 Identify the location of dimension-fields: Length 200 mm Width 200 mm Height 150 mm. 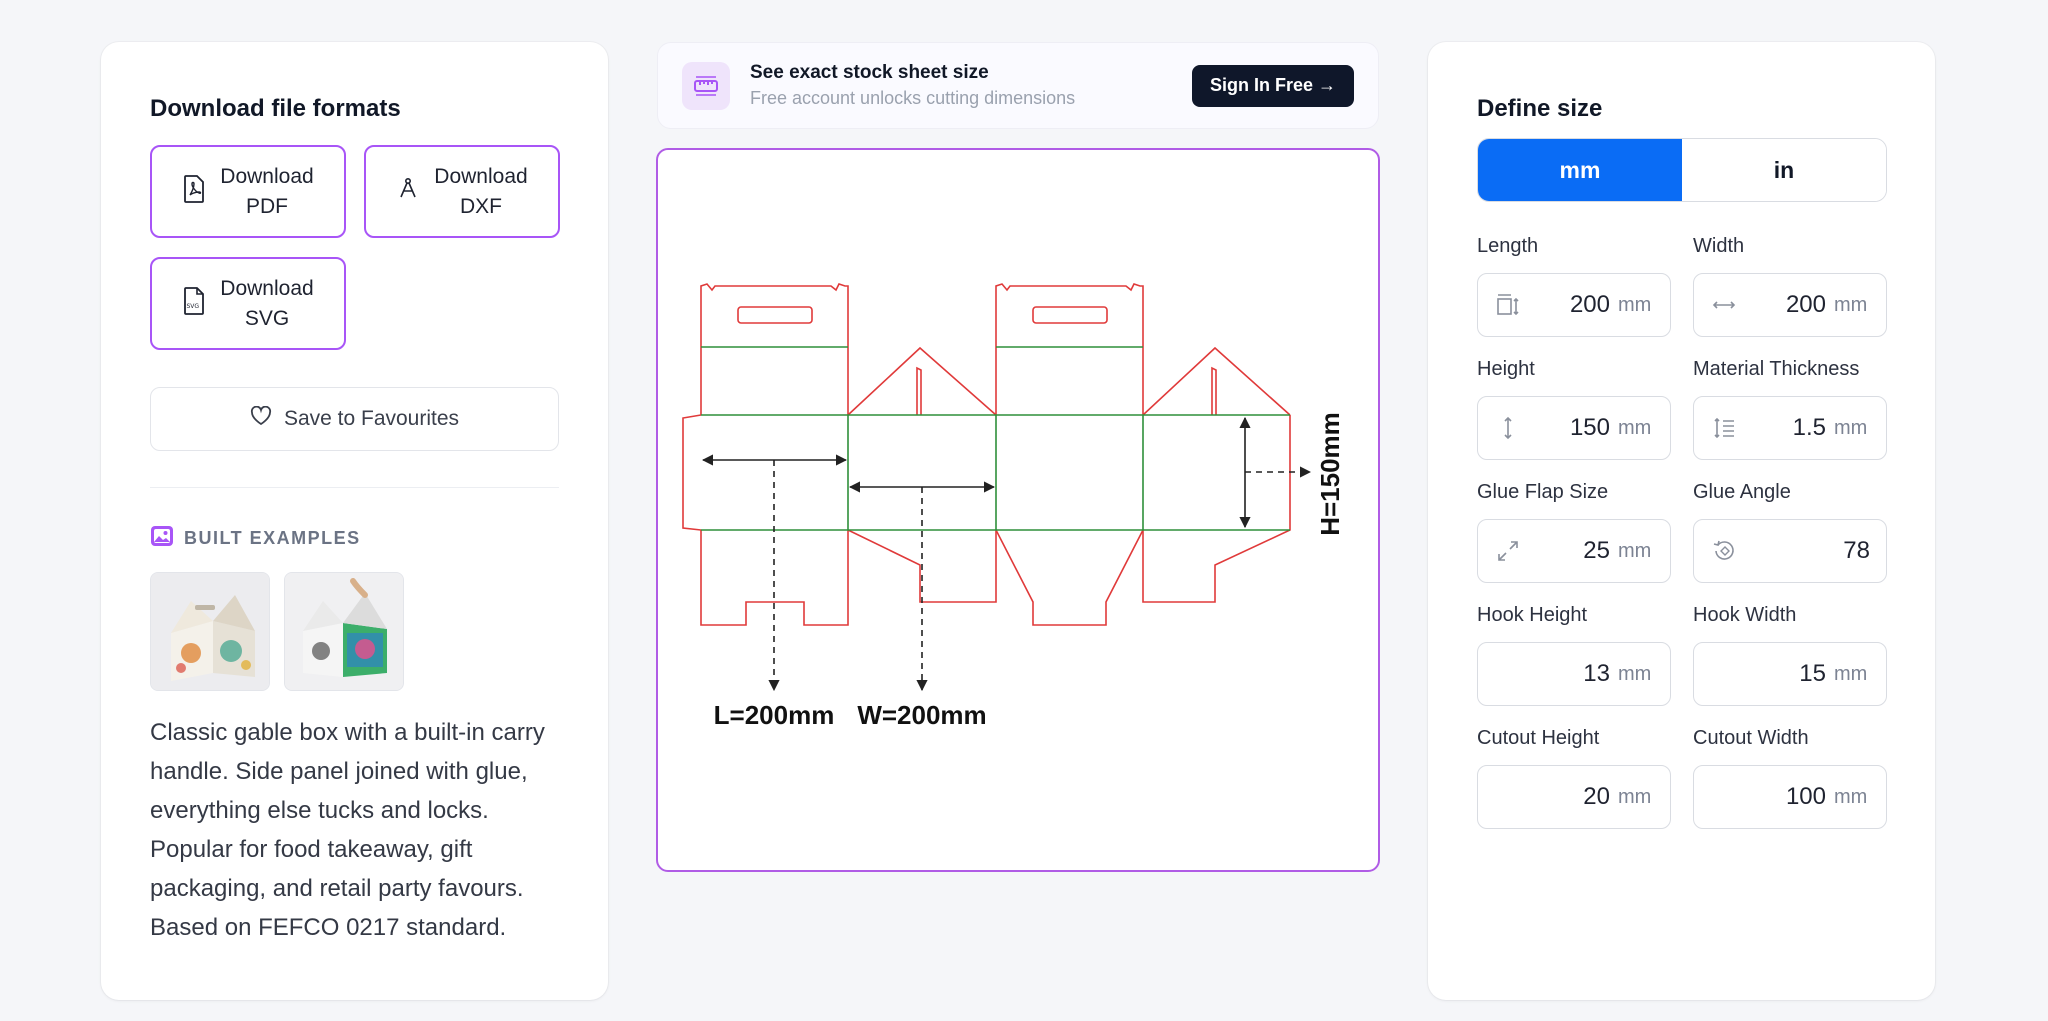
(1682, 532).